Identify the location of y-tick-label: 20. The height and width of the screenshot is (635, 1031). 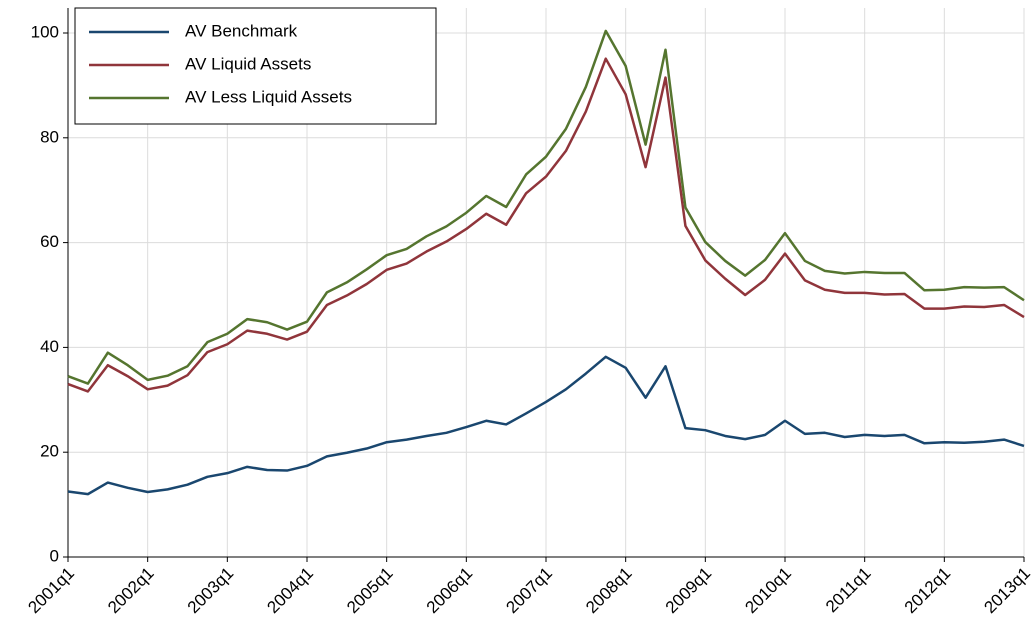
(49, 451).